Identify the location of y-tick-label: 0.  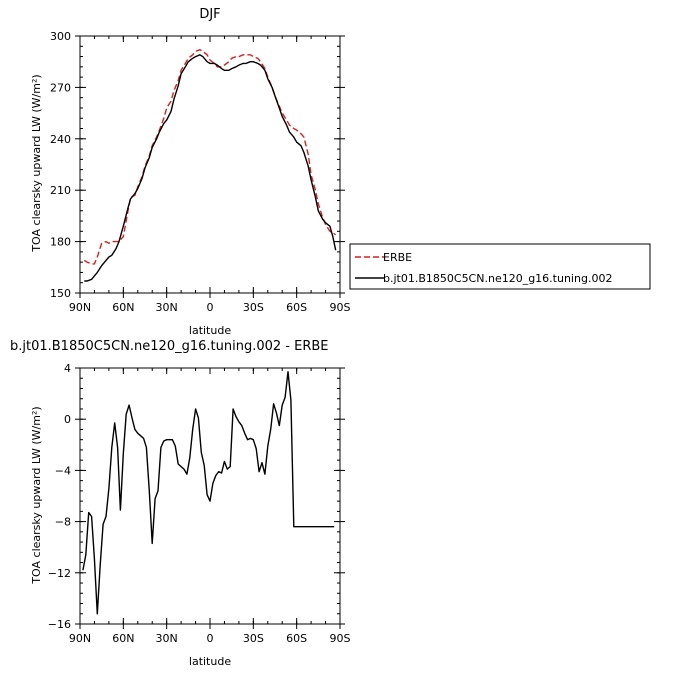
(67, 419).